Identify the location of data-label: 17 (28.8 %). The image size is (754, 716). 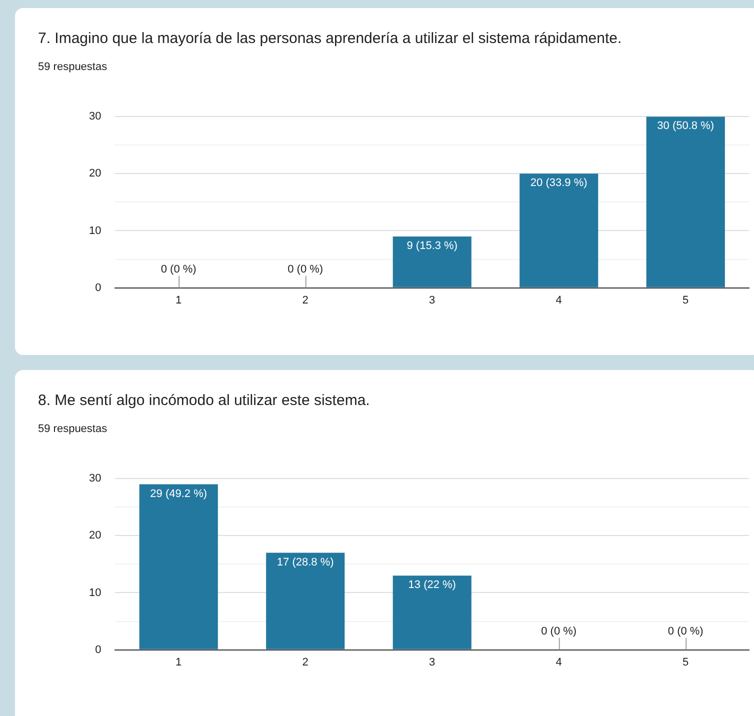
(305, 562).